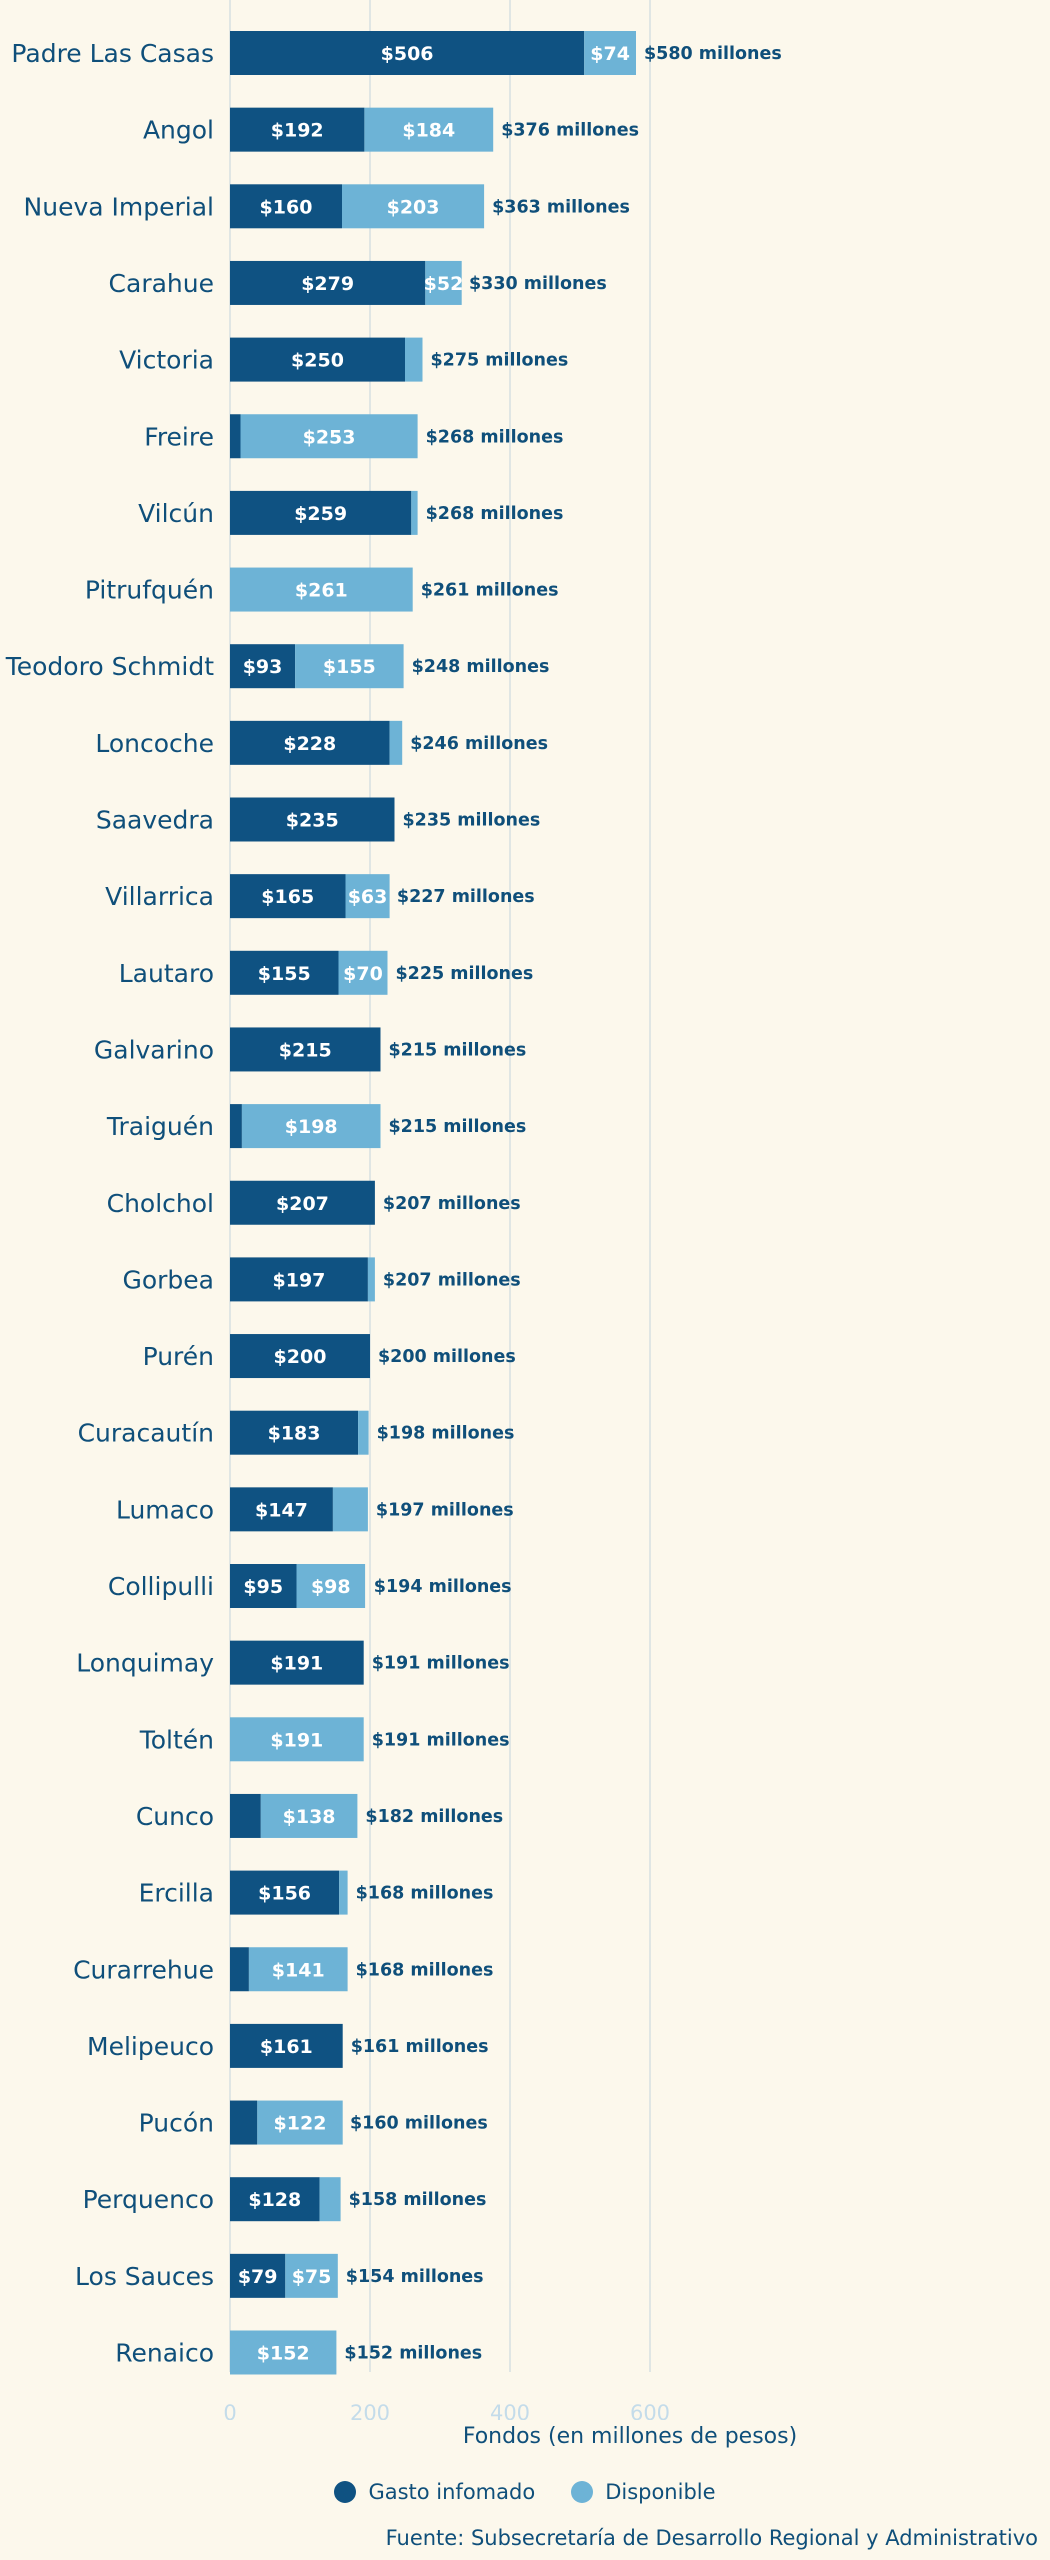 The image size is (1050, 2560). I want to click on total-label: $191 millones, so click(441, 1664).